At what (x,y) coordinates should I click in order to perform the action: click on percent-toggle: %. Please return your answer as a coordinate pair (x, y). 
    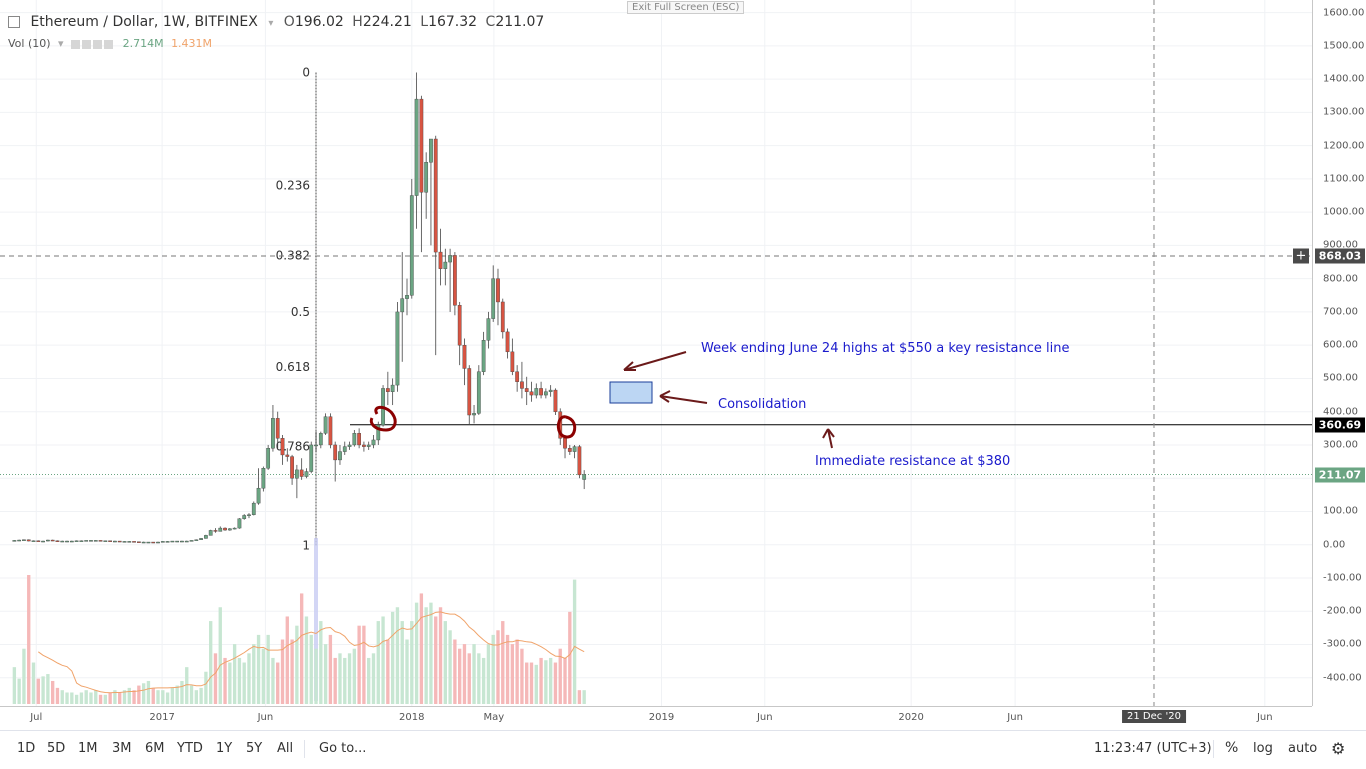
    Looking at the image, I should click on (1232, 748).